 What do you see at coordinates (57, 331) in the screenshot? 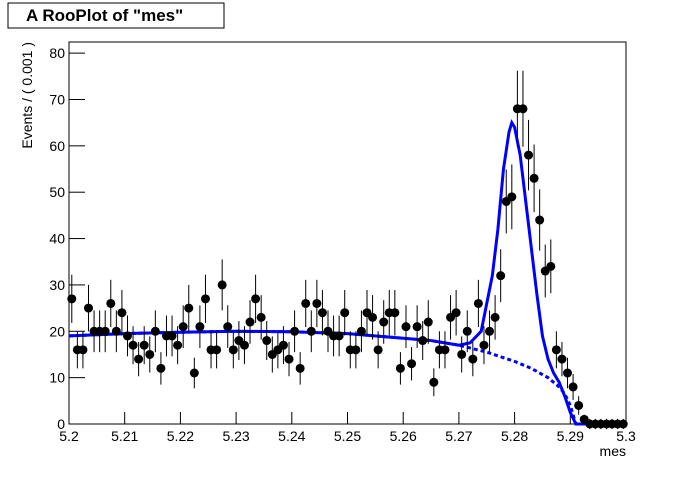
I see `y-tick-label: 20` at bounding box center [57, 331].